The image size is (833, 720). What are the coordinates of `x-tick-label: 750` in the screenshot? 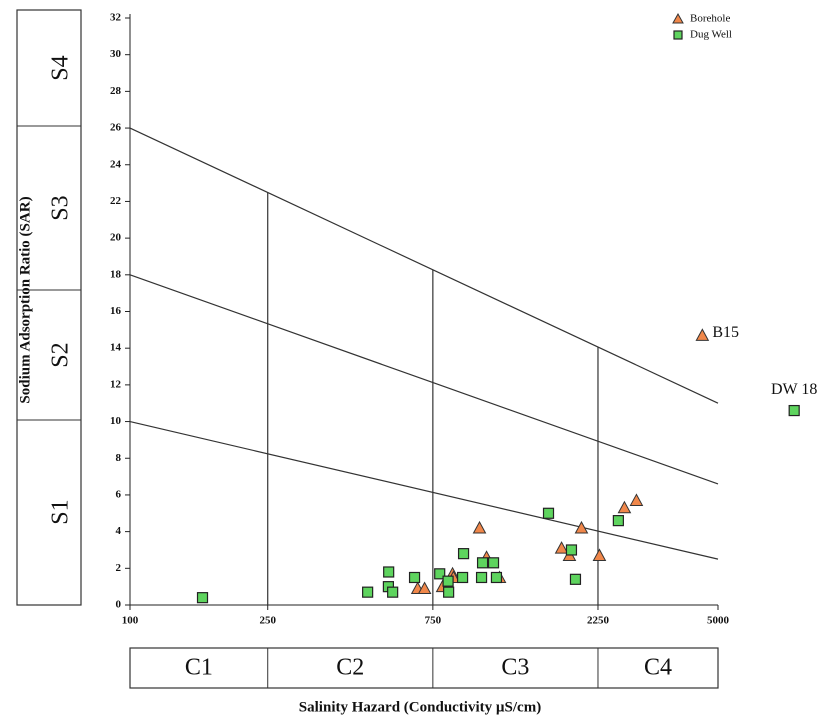 It's located at (433, 621).